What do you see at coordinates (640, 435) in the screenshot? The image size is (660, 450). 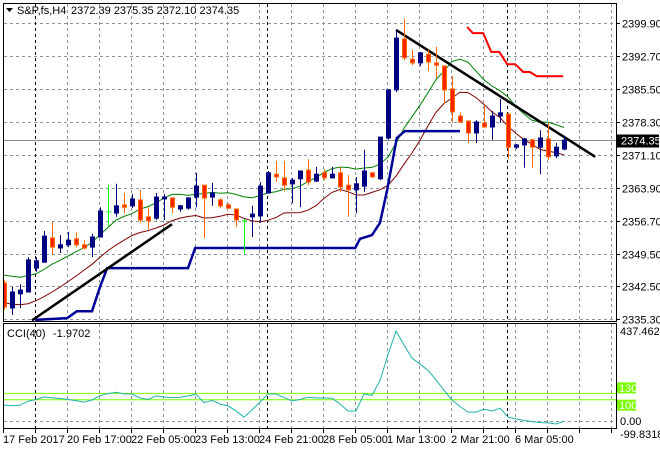 I see `cci-axis-min: -99.8318` at bounding box center [640, 435].